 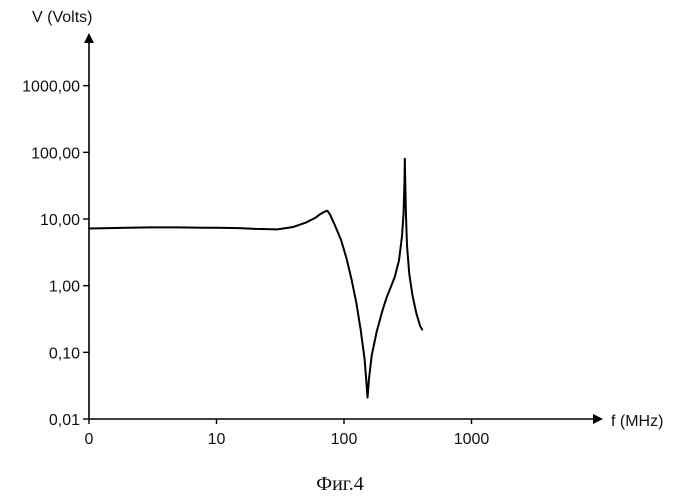 I want to click on y-tick-label: 0,01, so click(x=64, y=420).